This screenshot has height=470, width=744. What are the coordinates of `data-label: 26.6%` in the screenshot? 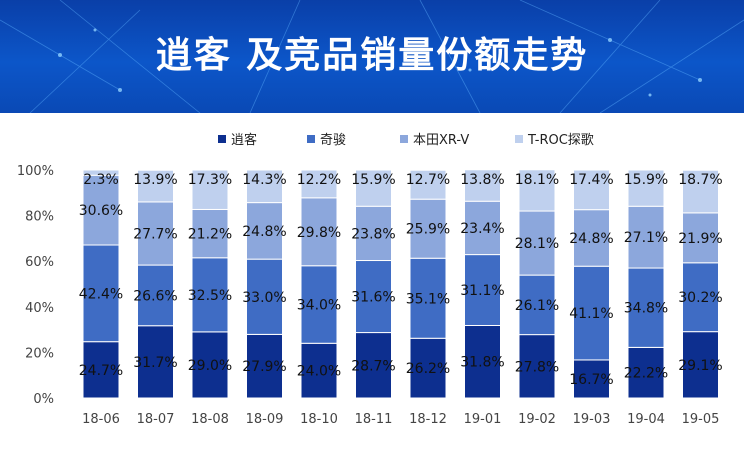 It's located at (155, 296).